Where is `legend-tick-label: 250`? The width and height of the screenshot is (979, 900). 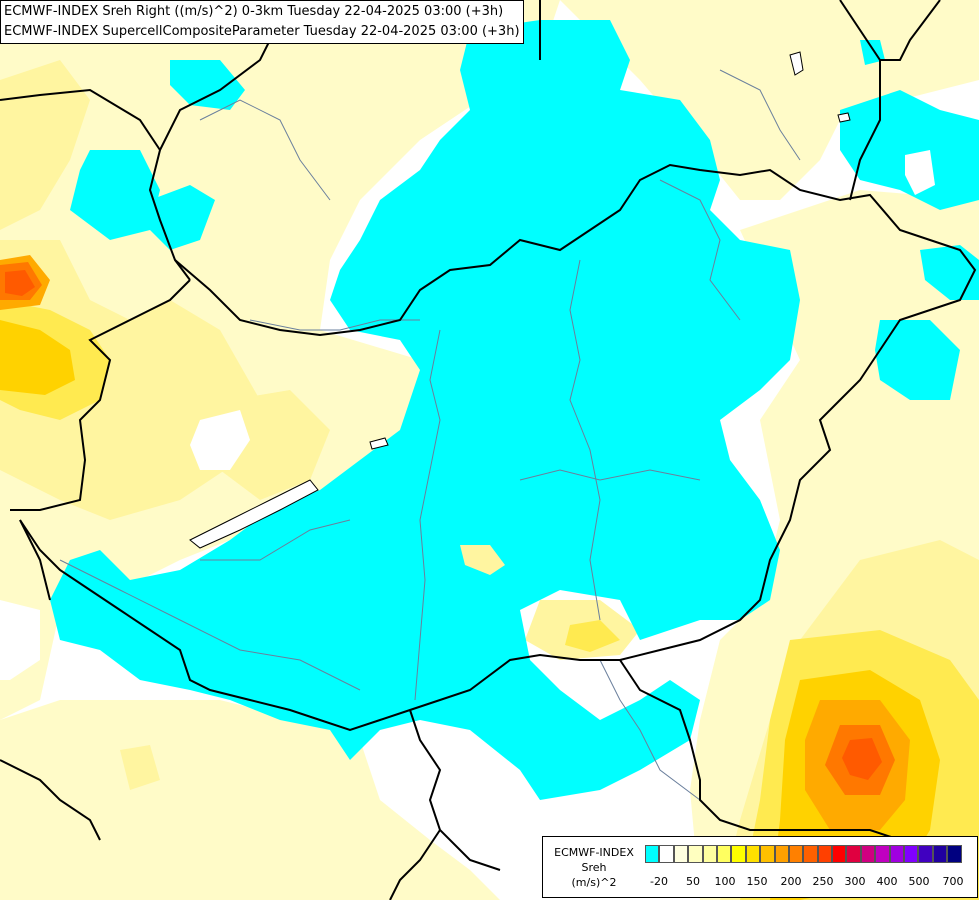 legend-tick-label: 250 is located at coordinates (823, 881).